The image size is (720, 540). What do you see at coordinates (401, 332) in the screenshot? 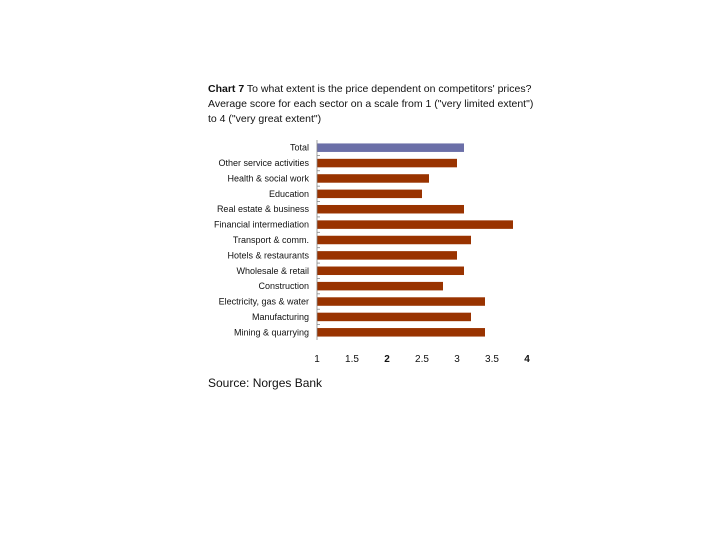
I see `bar-mining-quarrying` at bounding box center [401, 332].